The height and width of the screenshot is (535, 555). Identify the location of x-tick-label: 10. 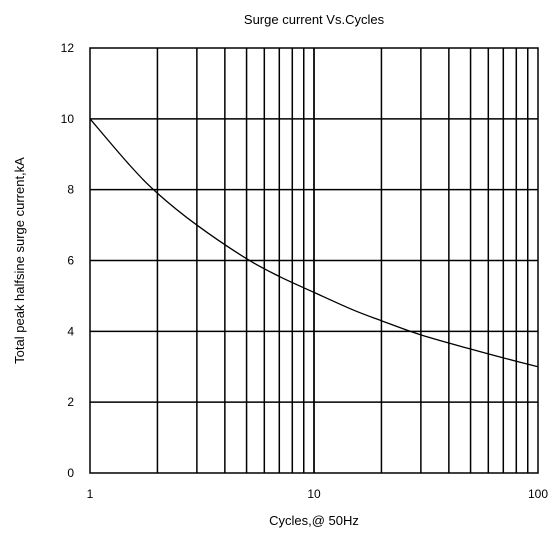
(314, 494).